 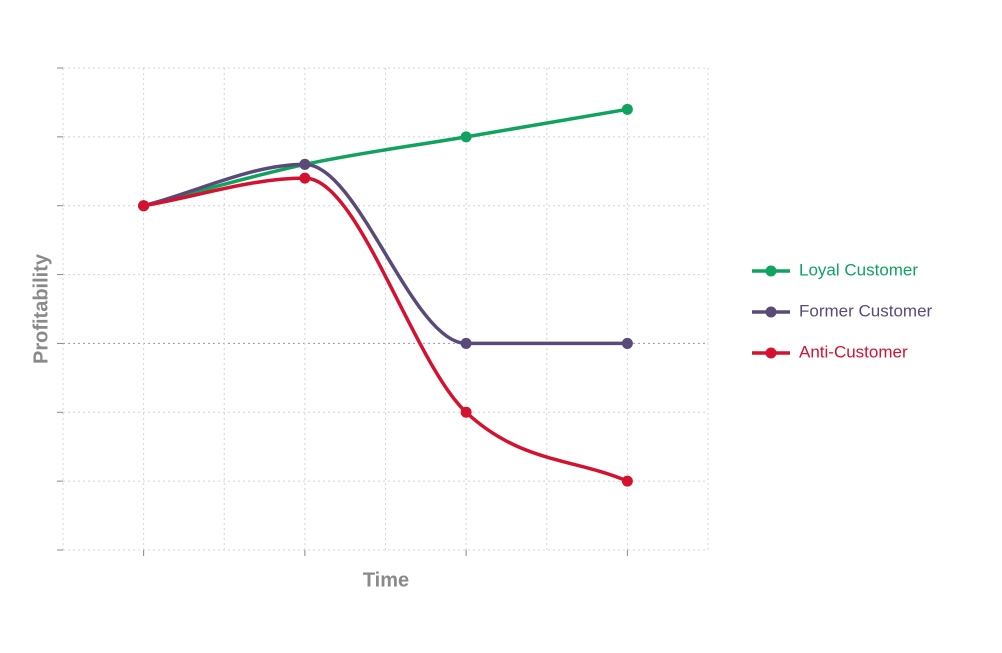 What do you see at coordinates (386, 580) in the screenshot?
I see `x-axis-title: Time` at bounding box center [386, 580].